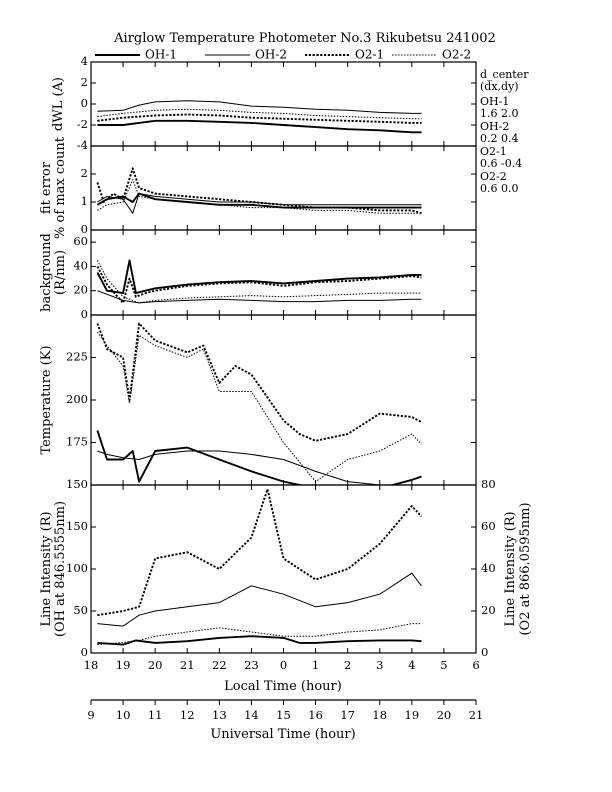  Describe the element at coordinates (456, 55) in the screenshot. I see `legend-label: O2-2` at that location.